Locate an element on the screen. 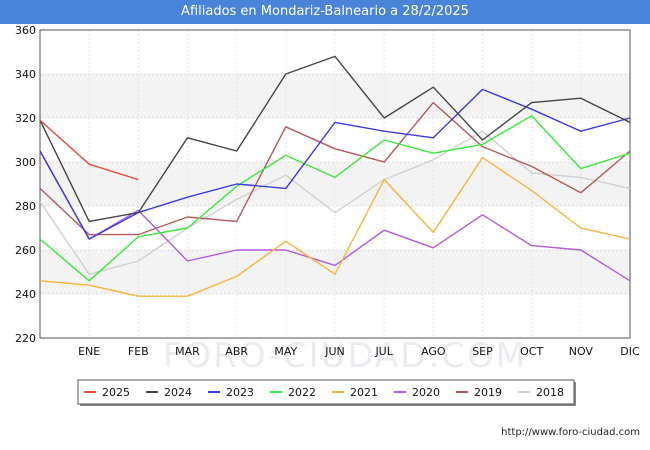 This screenshot has height=450, width=650. y-tick-label: 300 is located at coordinates (25, 162).